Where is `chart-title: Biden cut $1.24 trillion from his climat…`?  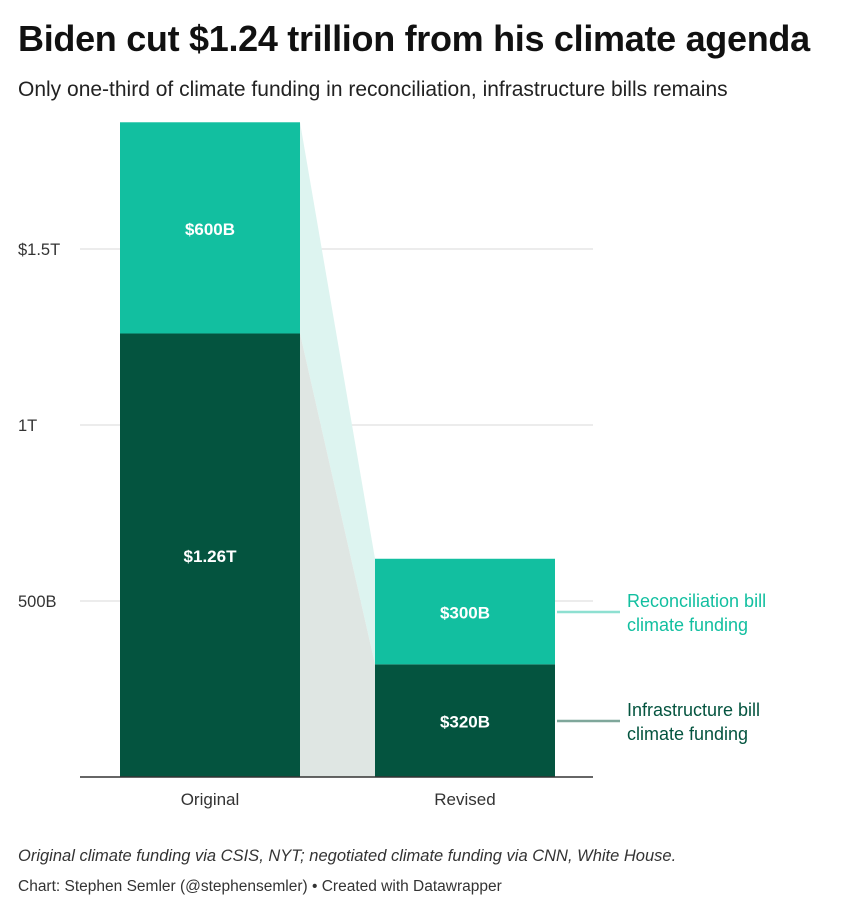 chart-title: Biden cut $1.24 trillion from his climat… is located at coordinates (414, 38).